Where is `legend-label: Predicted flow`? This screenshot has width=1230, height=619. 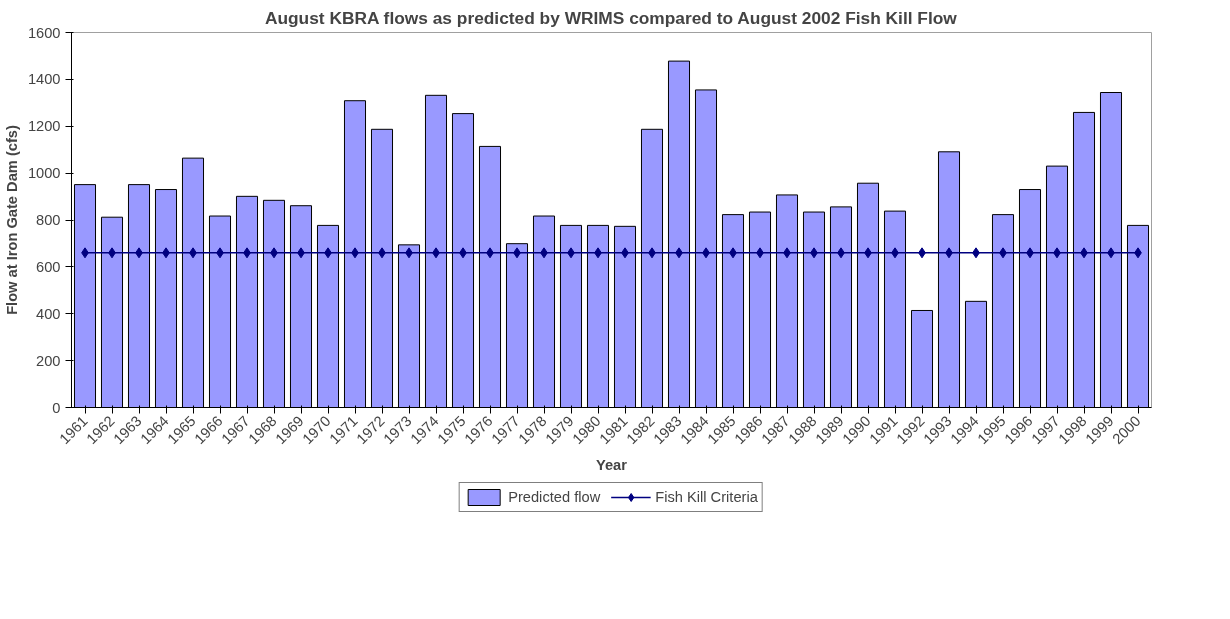 legend-label: Predicted flow is located at coordinates (554, 497).